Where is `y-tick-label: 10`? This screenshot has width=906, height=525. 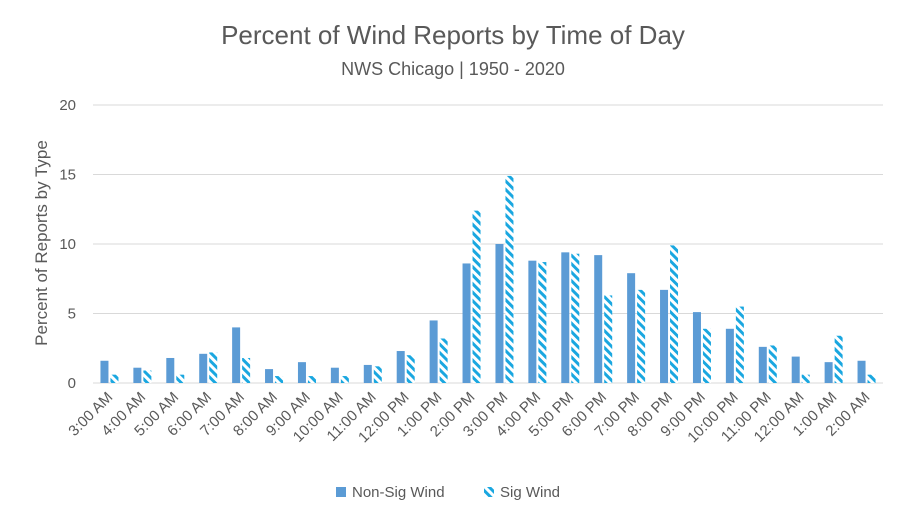 y-tick-label: 10 is located at coordinates (67, 244).